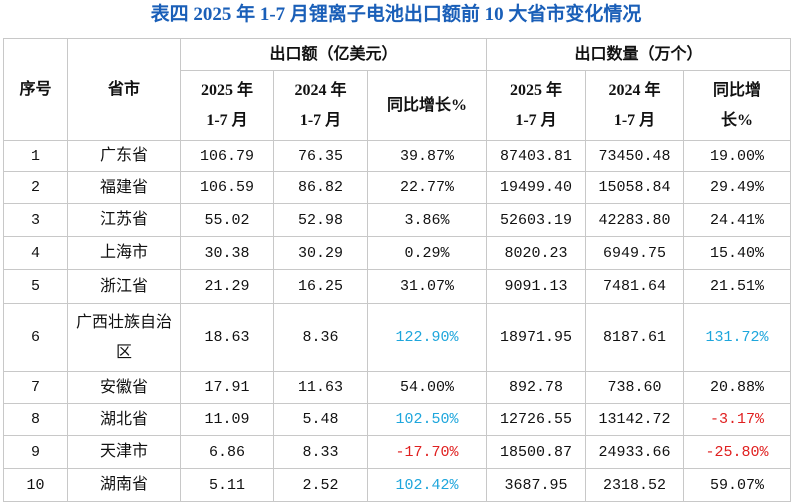  I want to click on header-cell: 同比增 长%, so click(737, 105).